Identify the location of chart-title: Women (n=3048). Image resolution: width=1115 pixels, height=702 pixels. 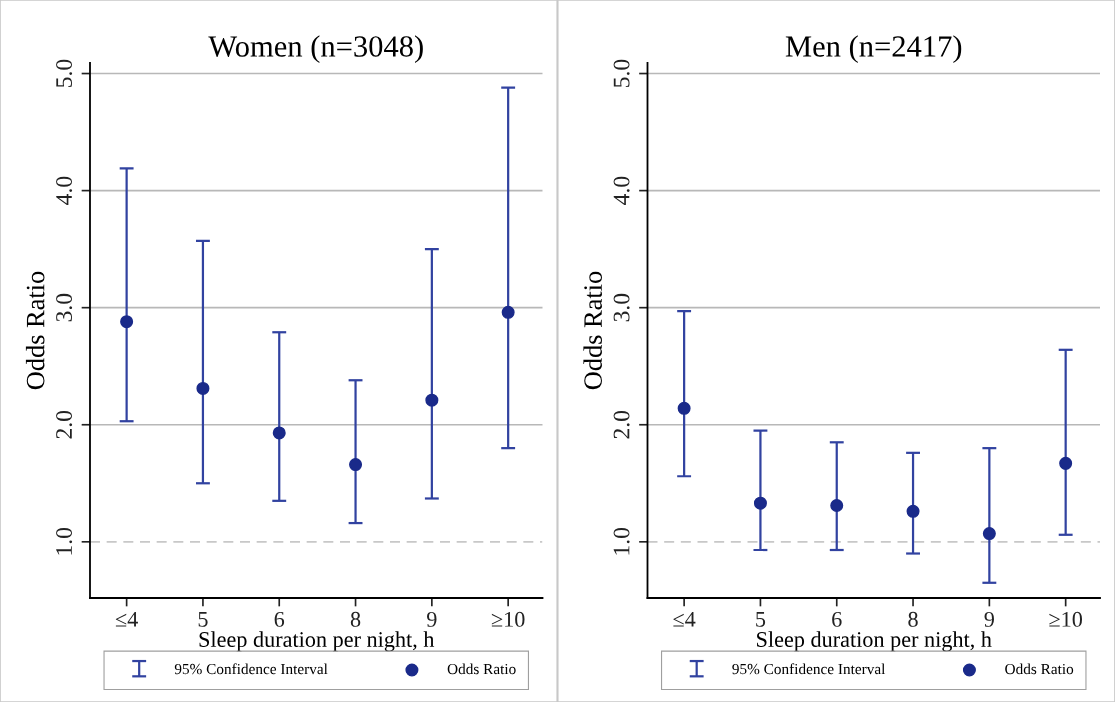
(315, 49).